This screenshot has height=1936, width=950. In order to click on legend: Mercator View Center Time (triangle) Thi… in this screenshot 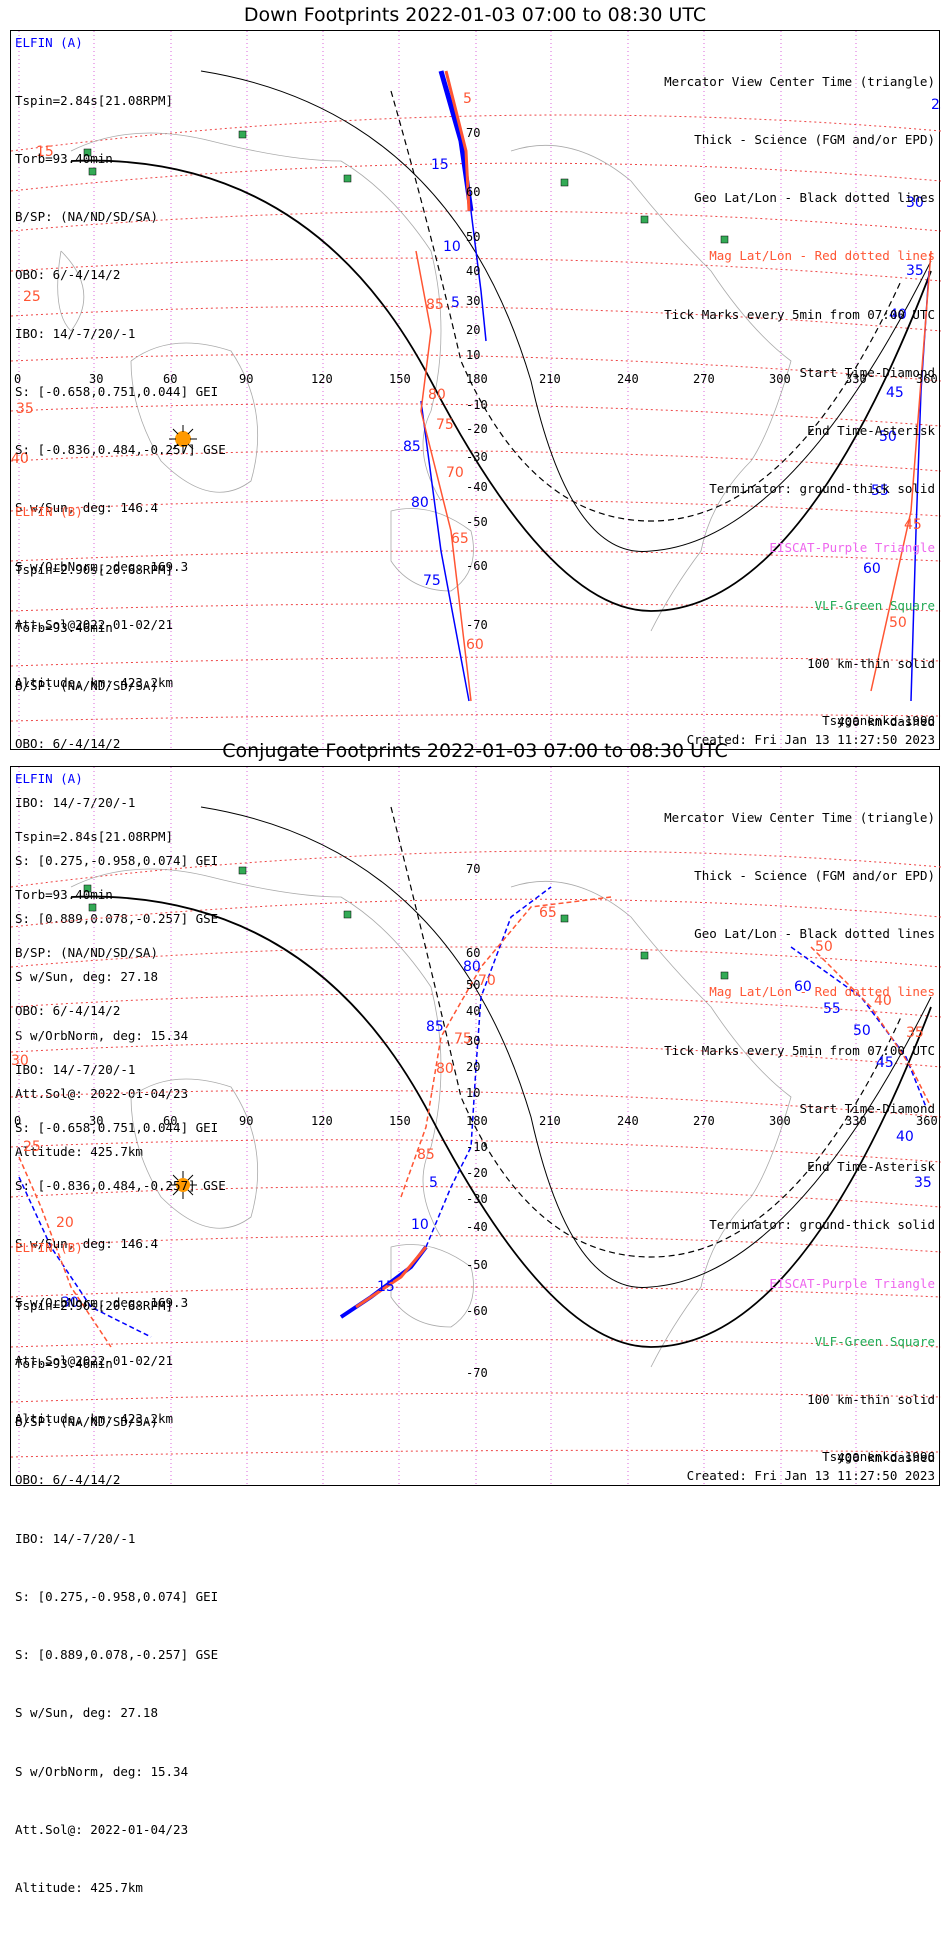, I will do `click(799, 401)`.